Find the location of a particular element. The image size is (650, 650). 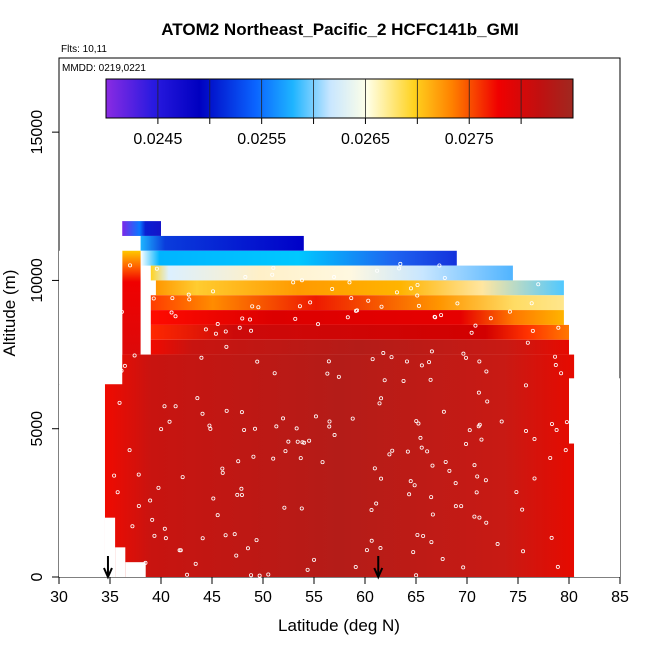

heatmap-band is located at coordinates (360, 347).